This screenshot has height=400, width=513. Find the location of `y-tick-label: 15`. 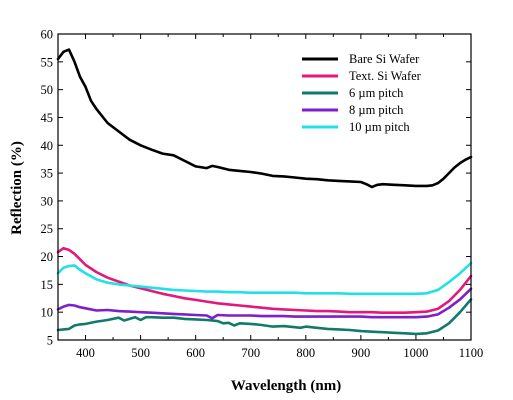

y-tick-label: 15 is located at coordinates (47, 285).